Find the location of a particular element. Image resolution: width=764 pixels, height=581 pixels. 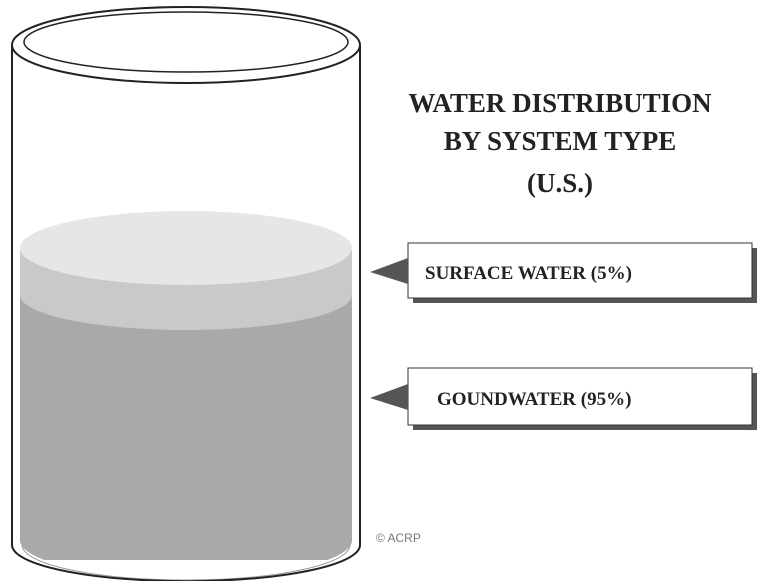

water-surface is located at coordinates (186, 248).